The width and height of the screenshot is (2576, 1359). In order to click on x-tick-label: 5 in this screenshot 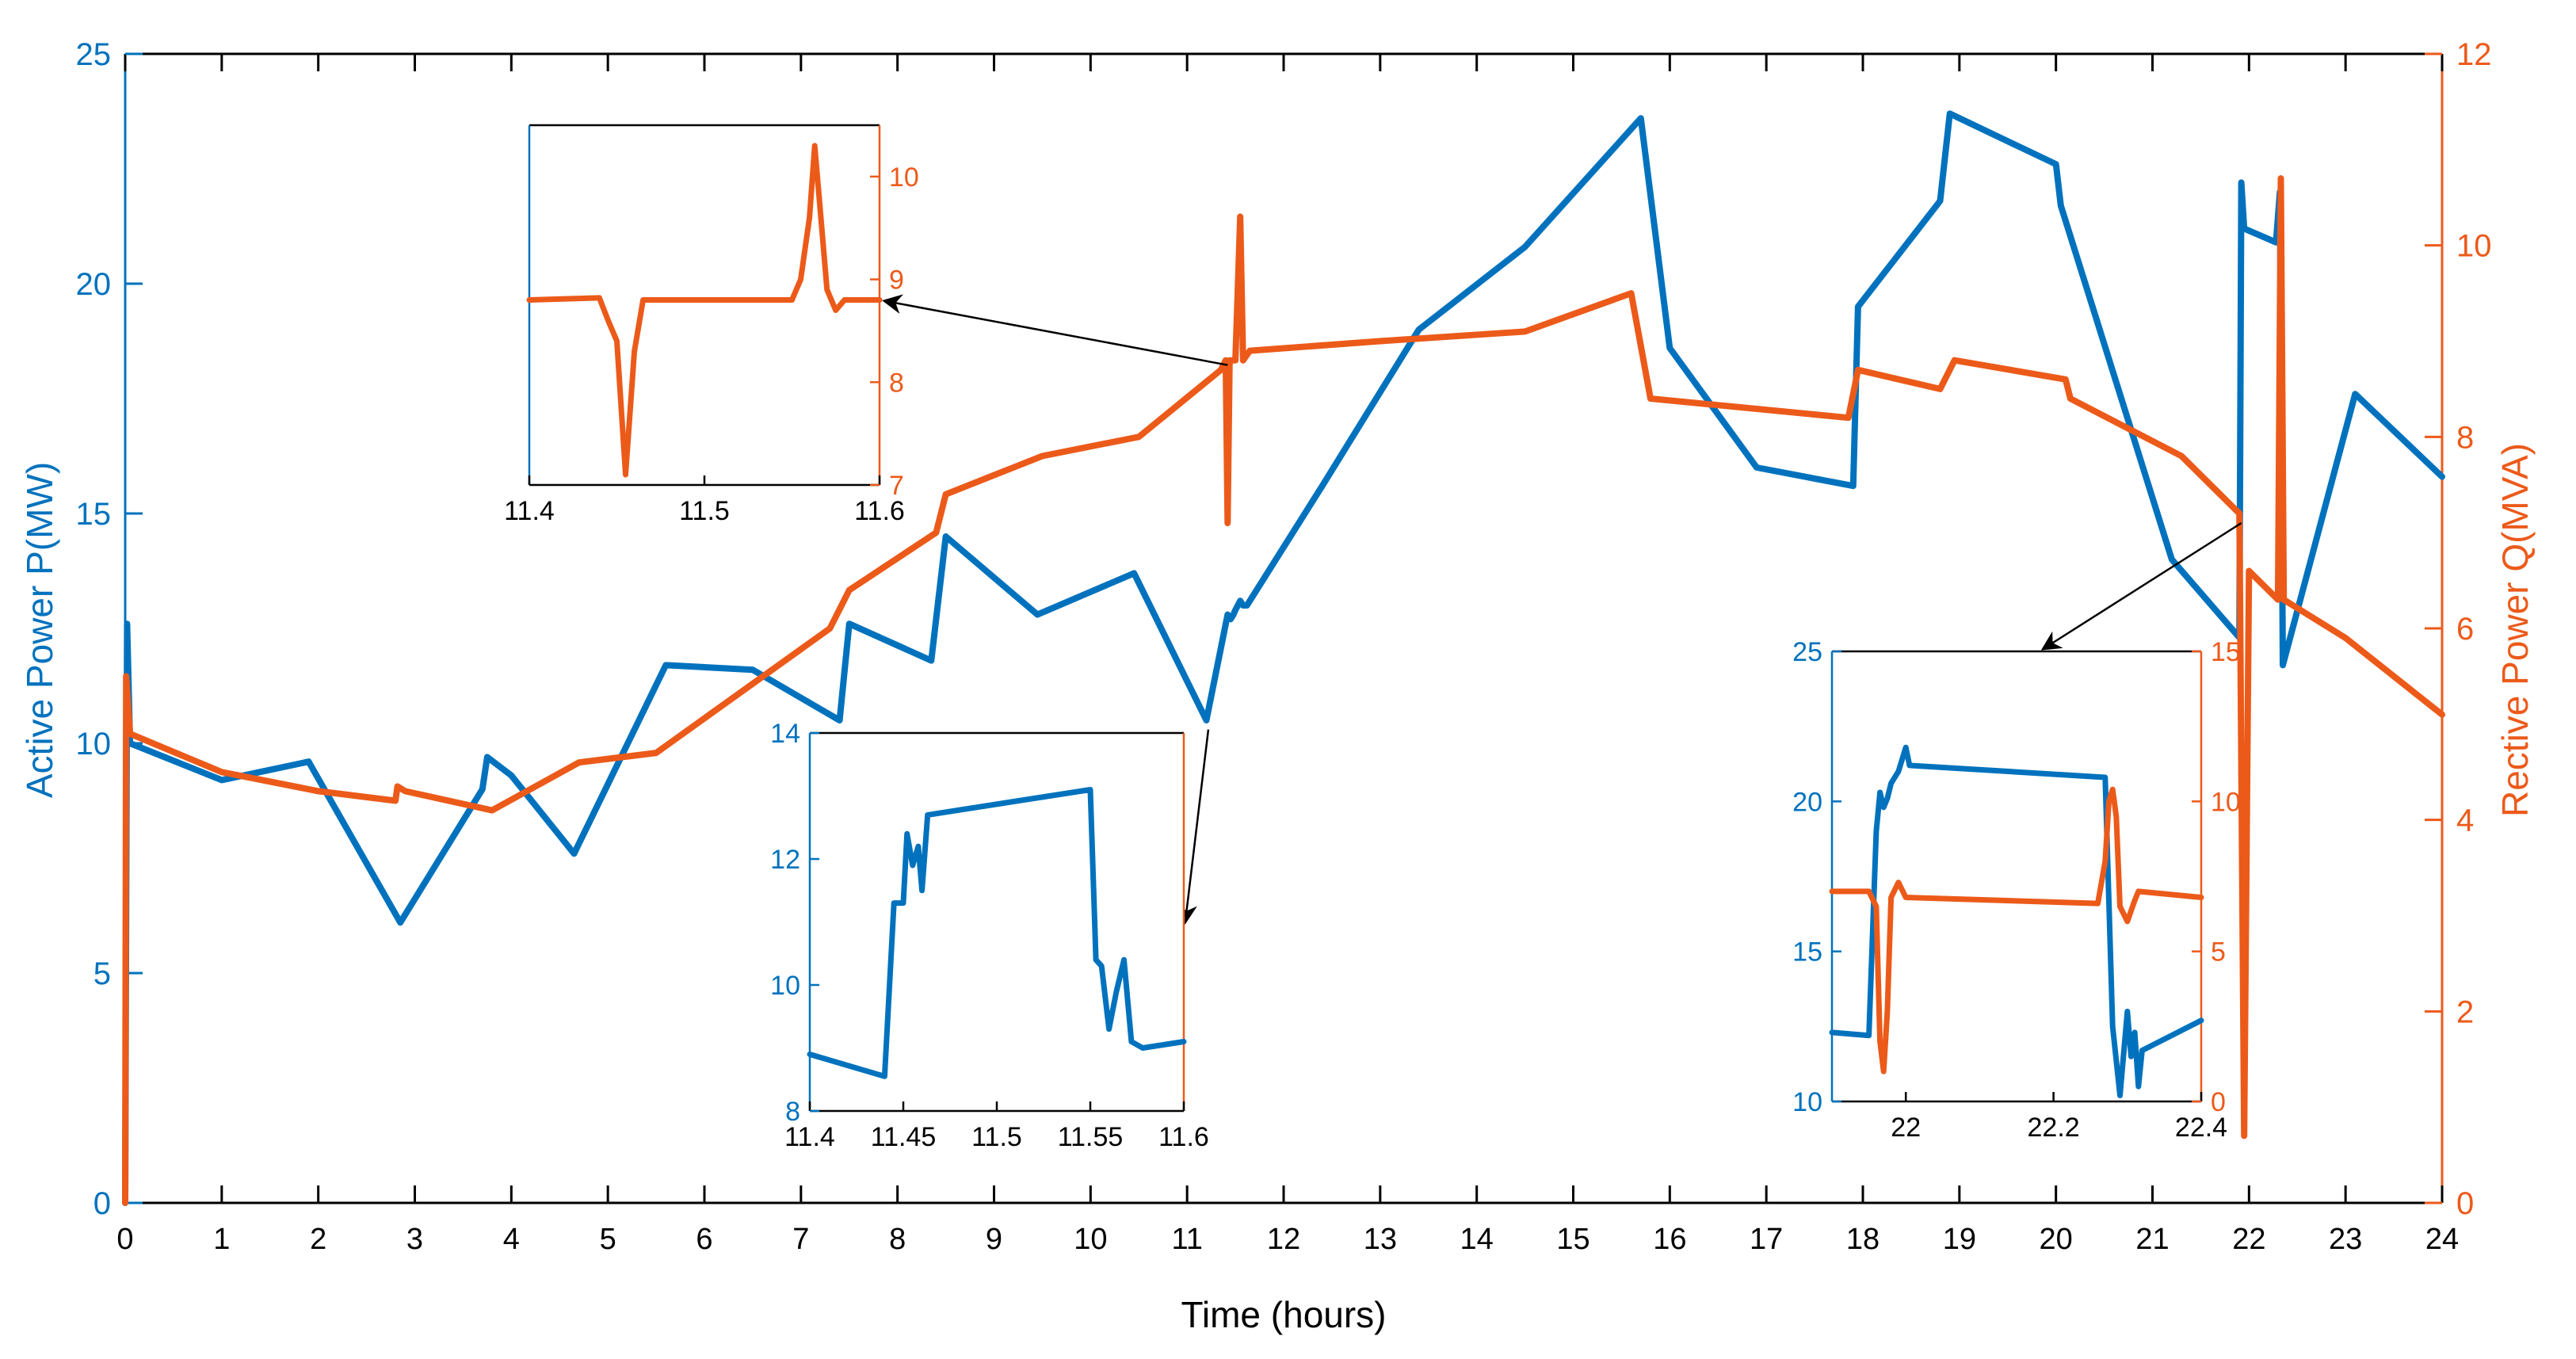, I will do `click(608, 1240)`.